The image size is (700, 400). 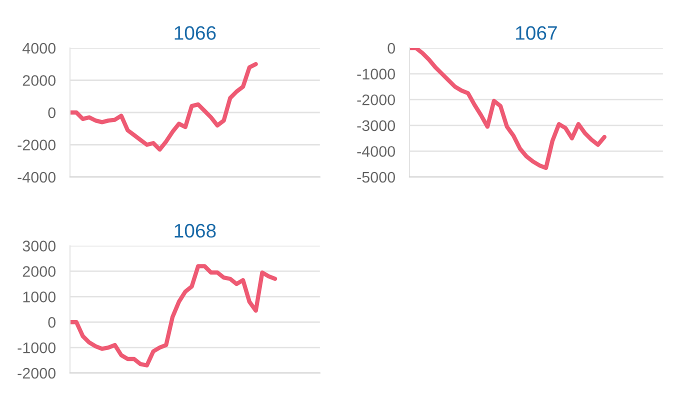 What do you see at coordinates (39, 297) in the screenshot?
I see `y-tick-label: 1000` at bounding box center [39, 297].